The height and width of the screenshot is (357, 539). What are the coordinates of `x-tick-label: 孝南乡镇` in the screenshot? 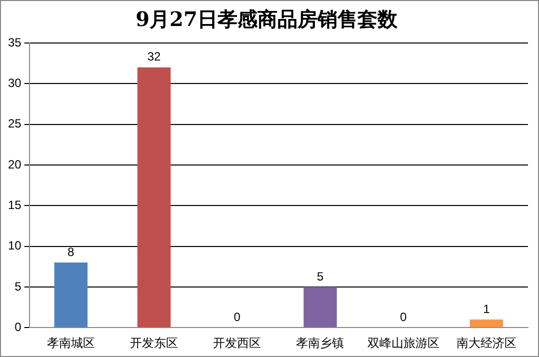 It's located at (320, 343).